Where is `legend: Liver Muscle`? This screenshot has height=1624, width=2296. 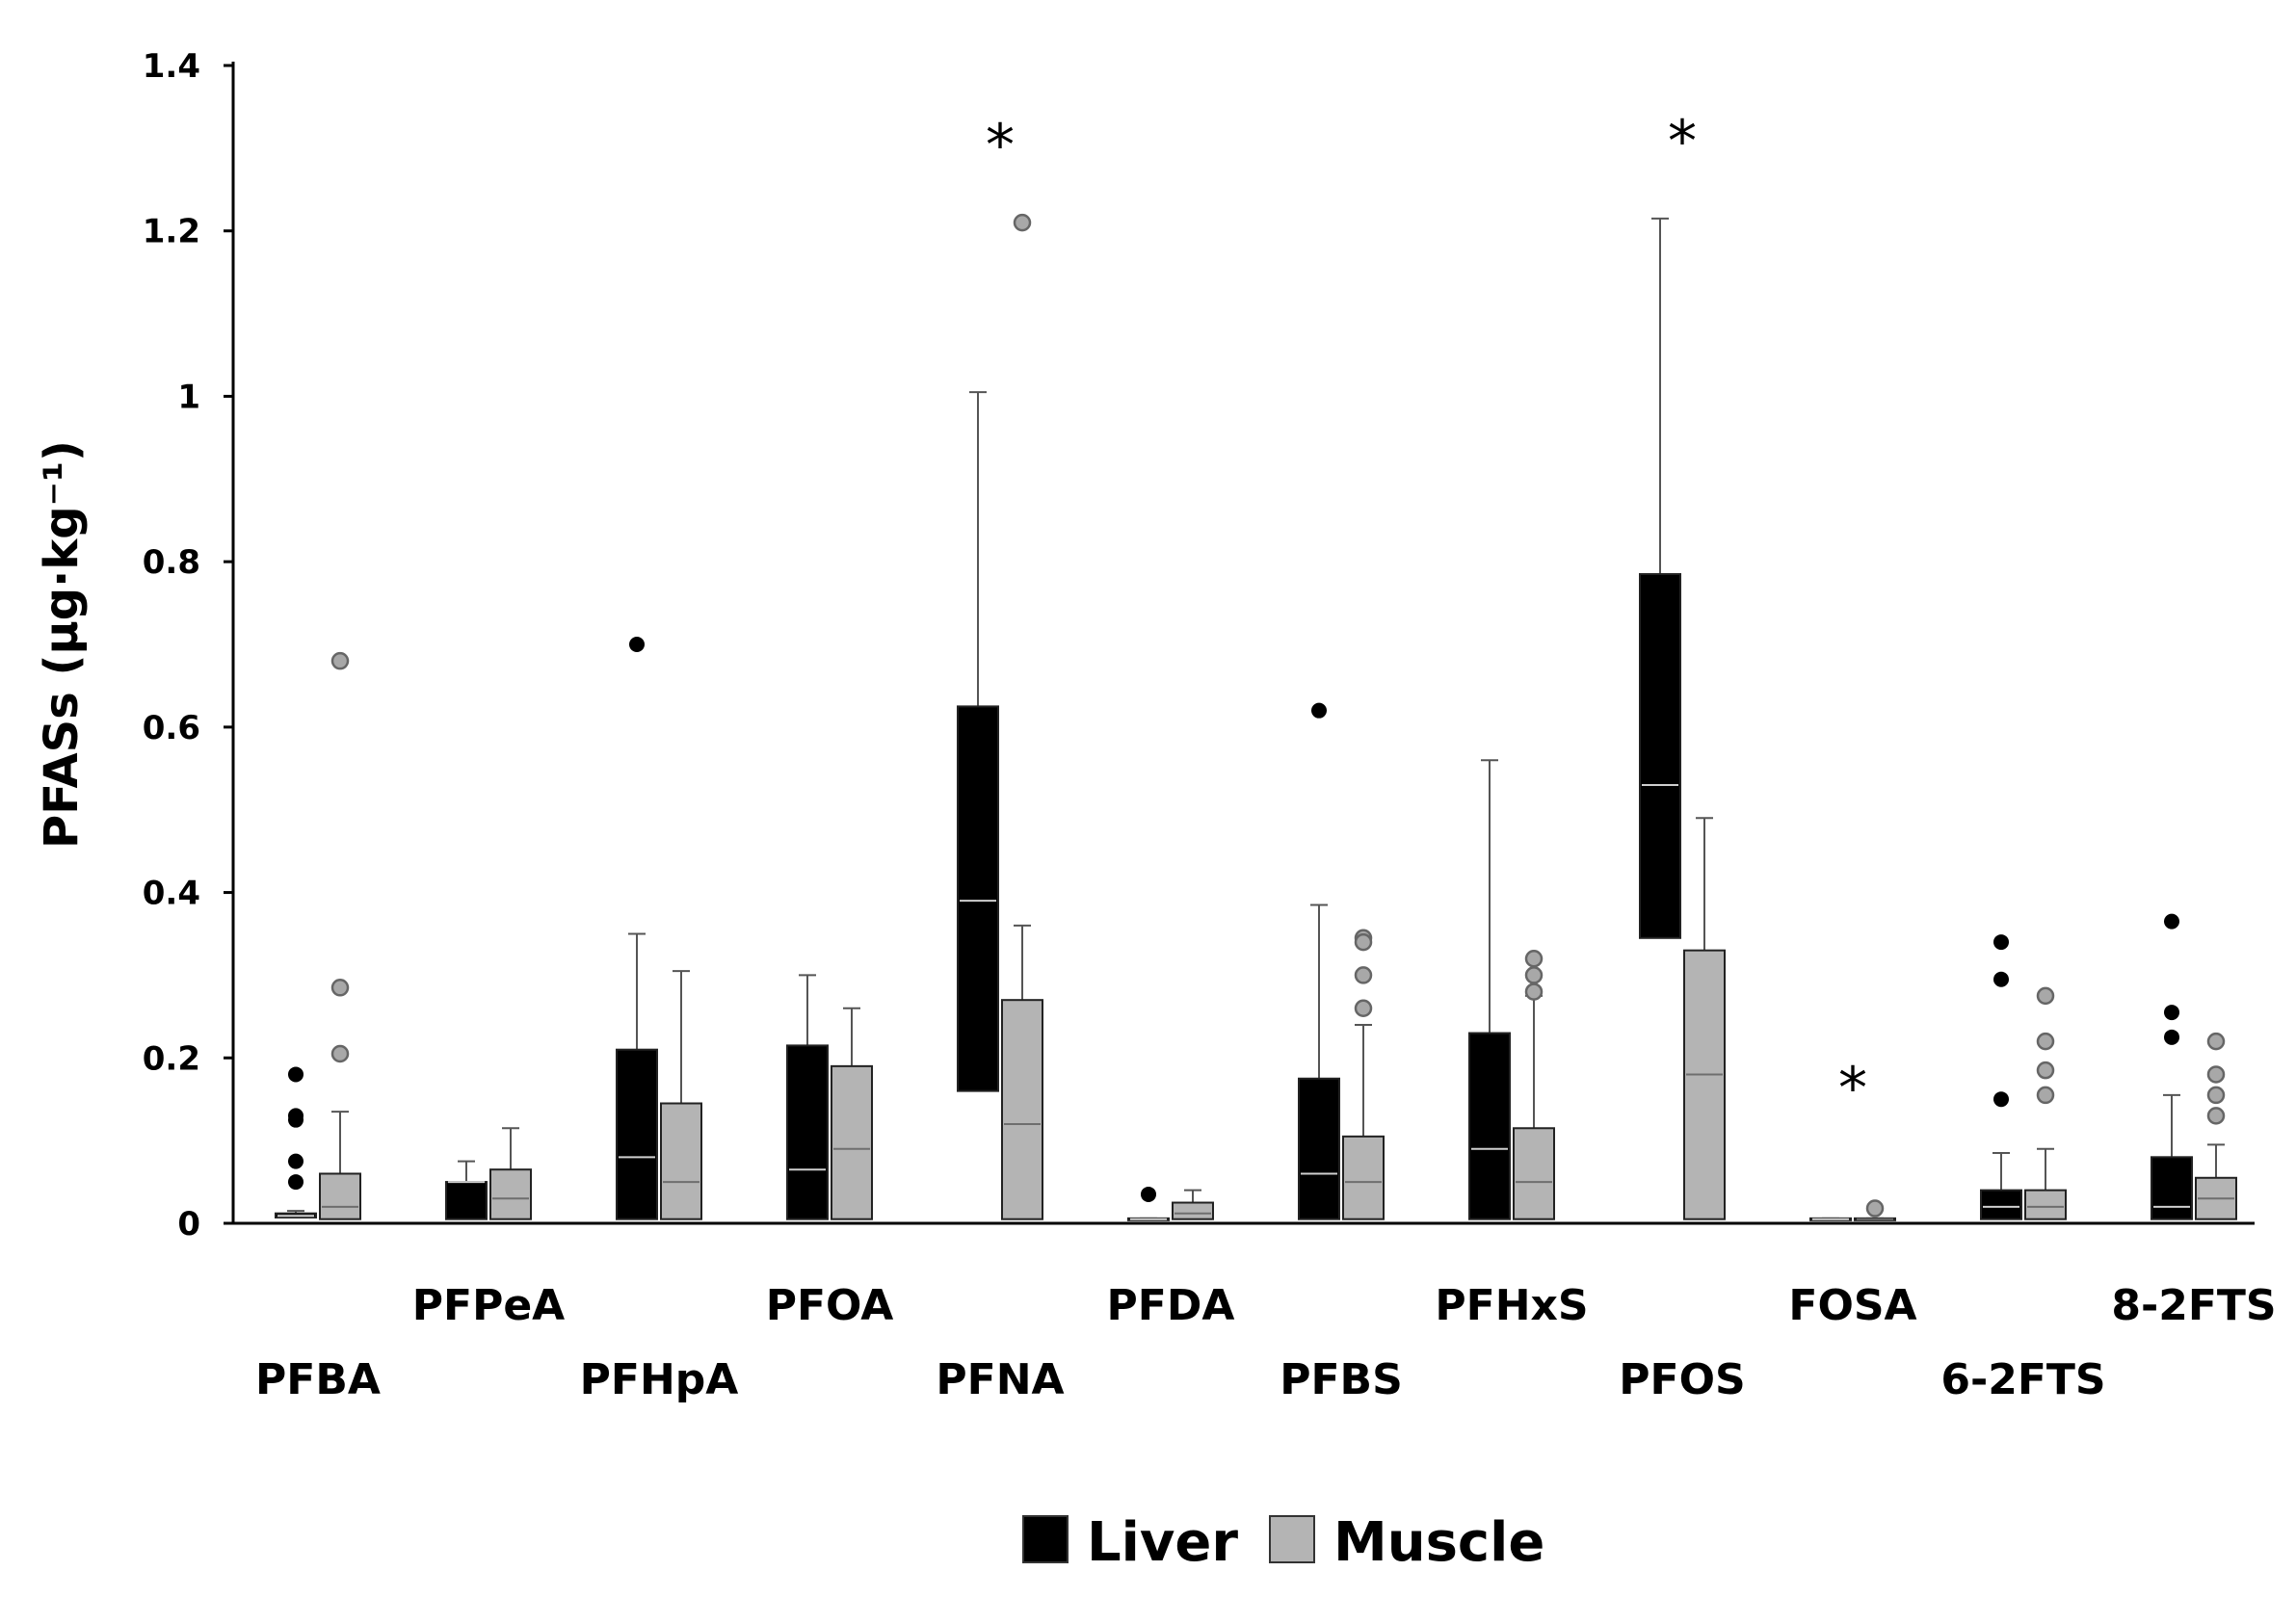
legend: Liver Muscle is located at coordinates (1283, 1542).